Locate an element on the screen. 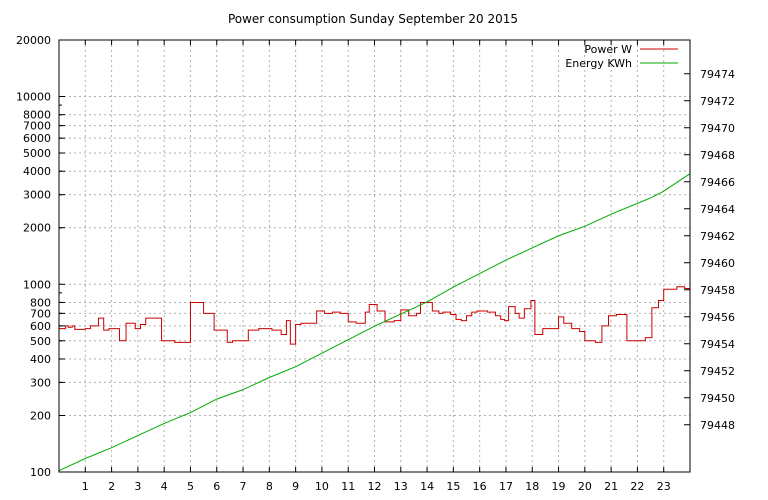  x-tick-label: 20 is located at coordinates (585, 486).